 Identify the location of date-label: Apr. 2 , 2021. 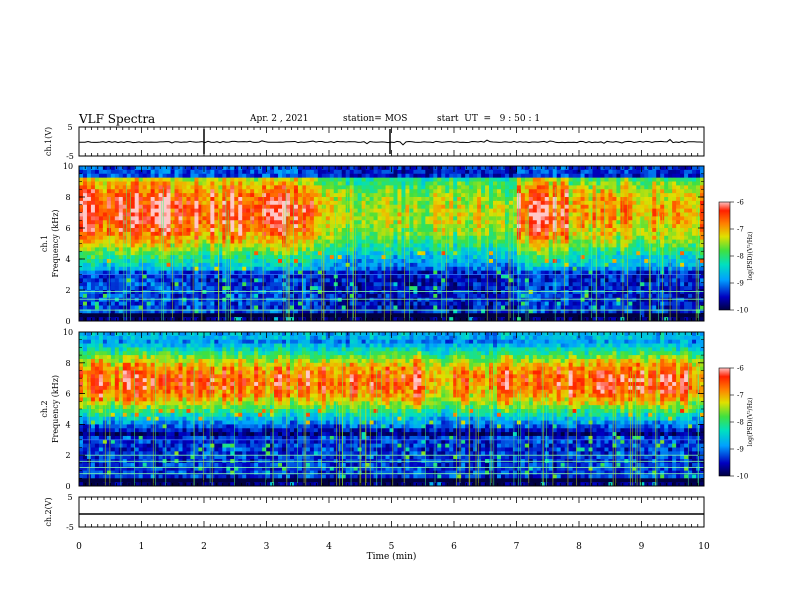
(279, 119).